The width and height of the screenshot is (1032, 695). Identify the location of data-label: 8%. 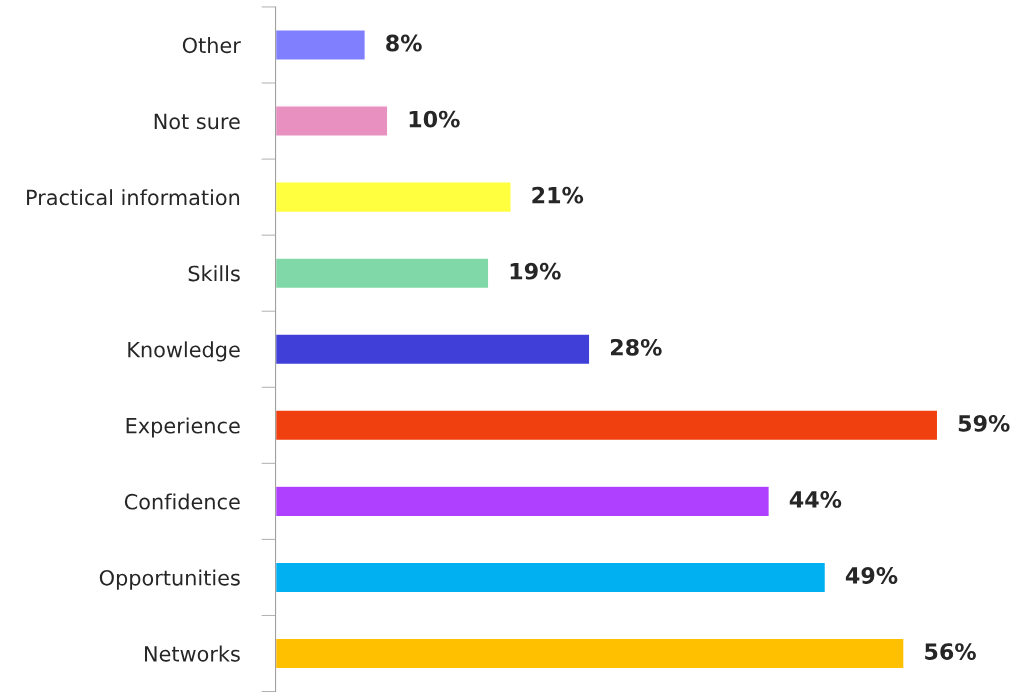
(404, 43).